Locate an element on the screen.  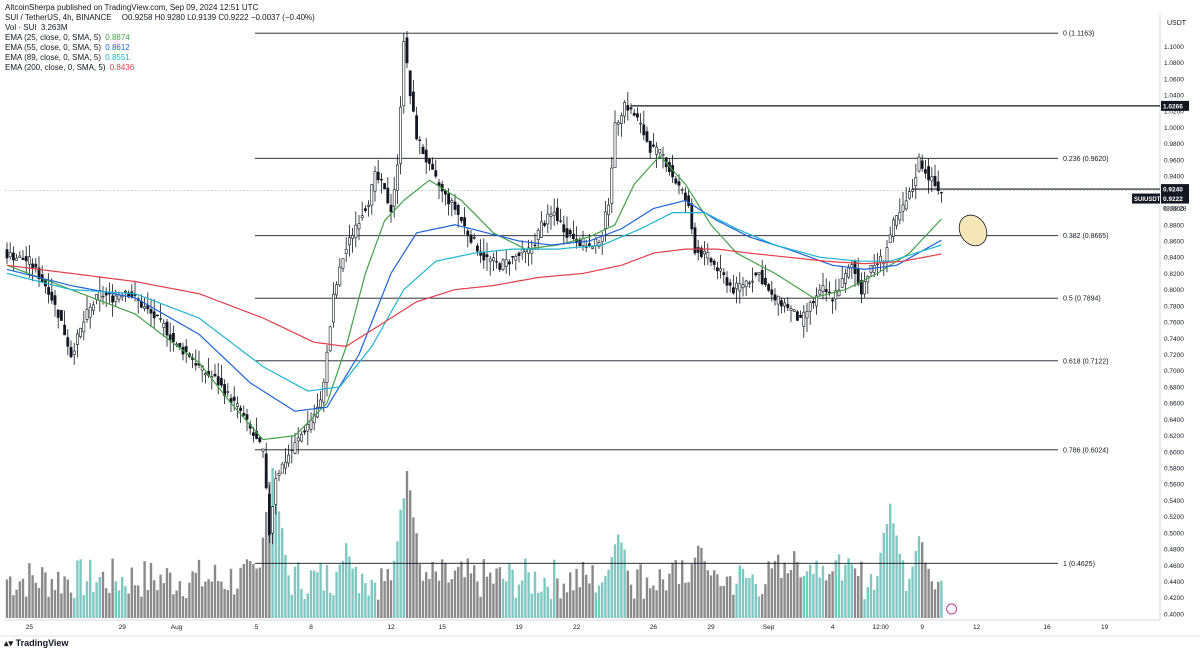
y-tick-label: 0.7400 is located at coordinates (1174, 339).